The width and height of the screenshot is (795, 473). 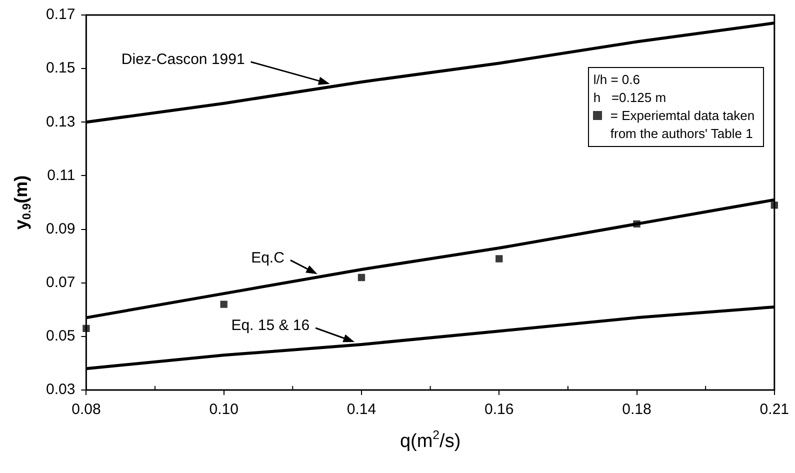 I want to click on y-tick-label: 0.05, so click(x=61, y=336).